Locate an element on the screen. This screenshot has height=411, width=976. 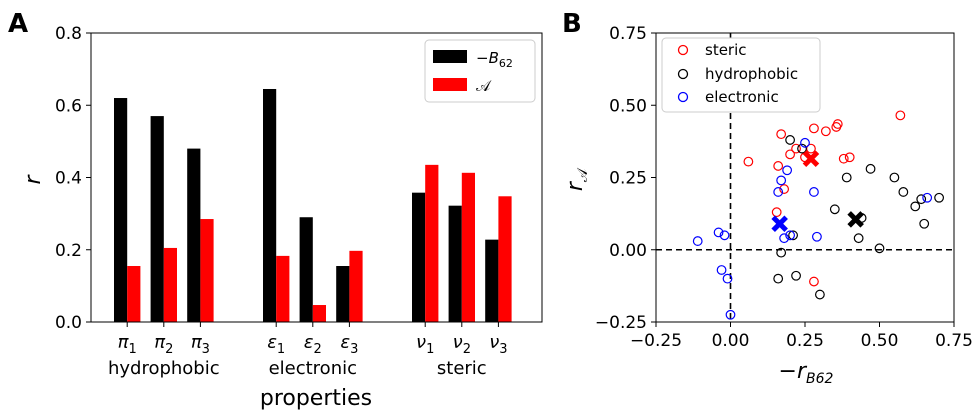
legend-a: −B62 𝒜 is located at coordinates (480, 71).